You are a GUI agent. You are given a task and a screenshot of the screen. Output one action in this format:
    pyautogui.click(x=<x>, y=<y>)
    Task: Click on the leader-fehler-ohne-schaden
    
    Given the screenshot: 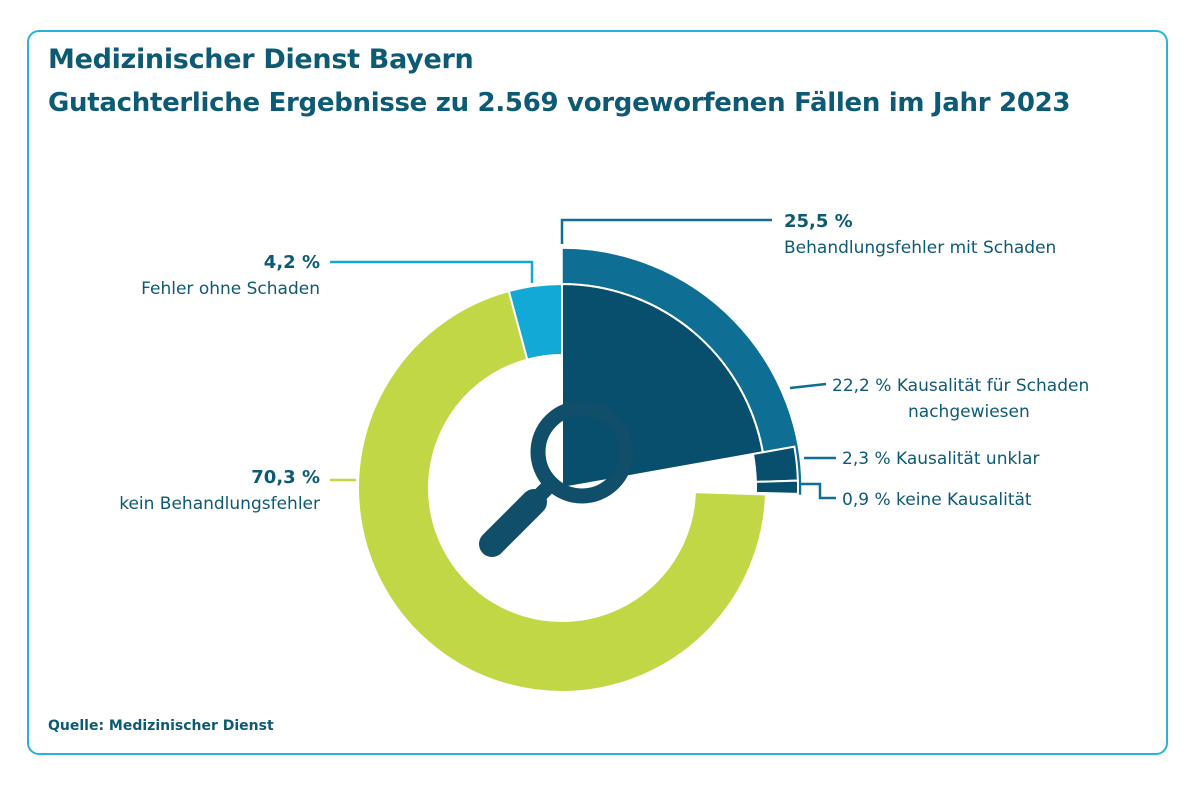 What is the action you would take?
    pyautogui.click(x=432, y=271)
    